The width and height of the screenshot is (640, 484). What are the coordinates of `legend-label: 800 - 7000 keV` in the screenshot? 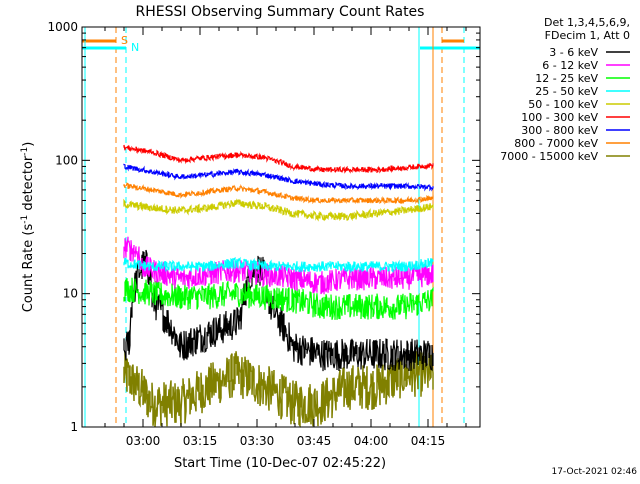 It's located at (556, 143).